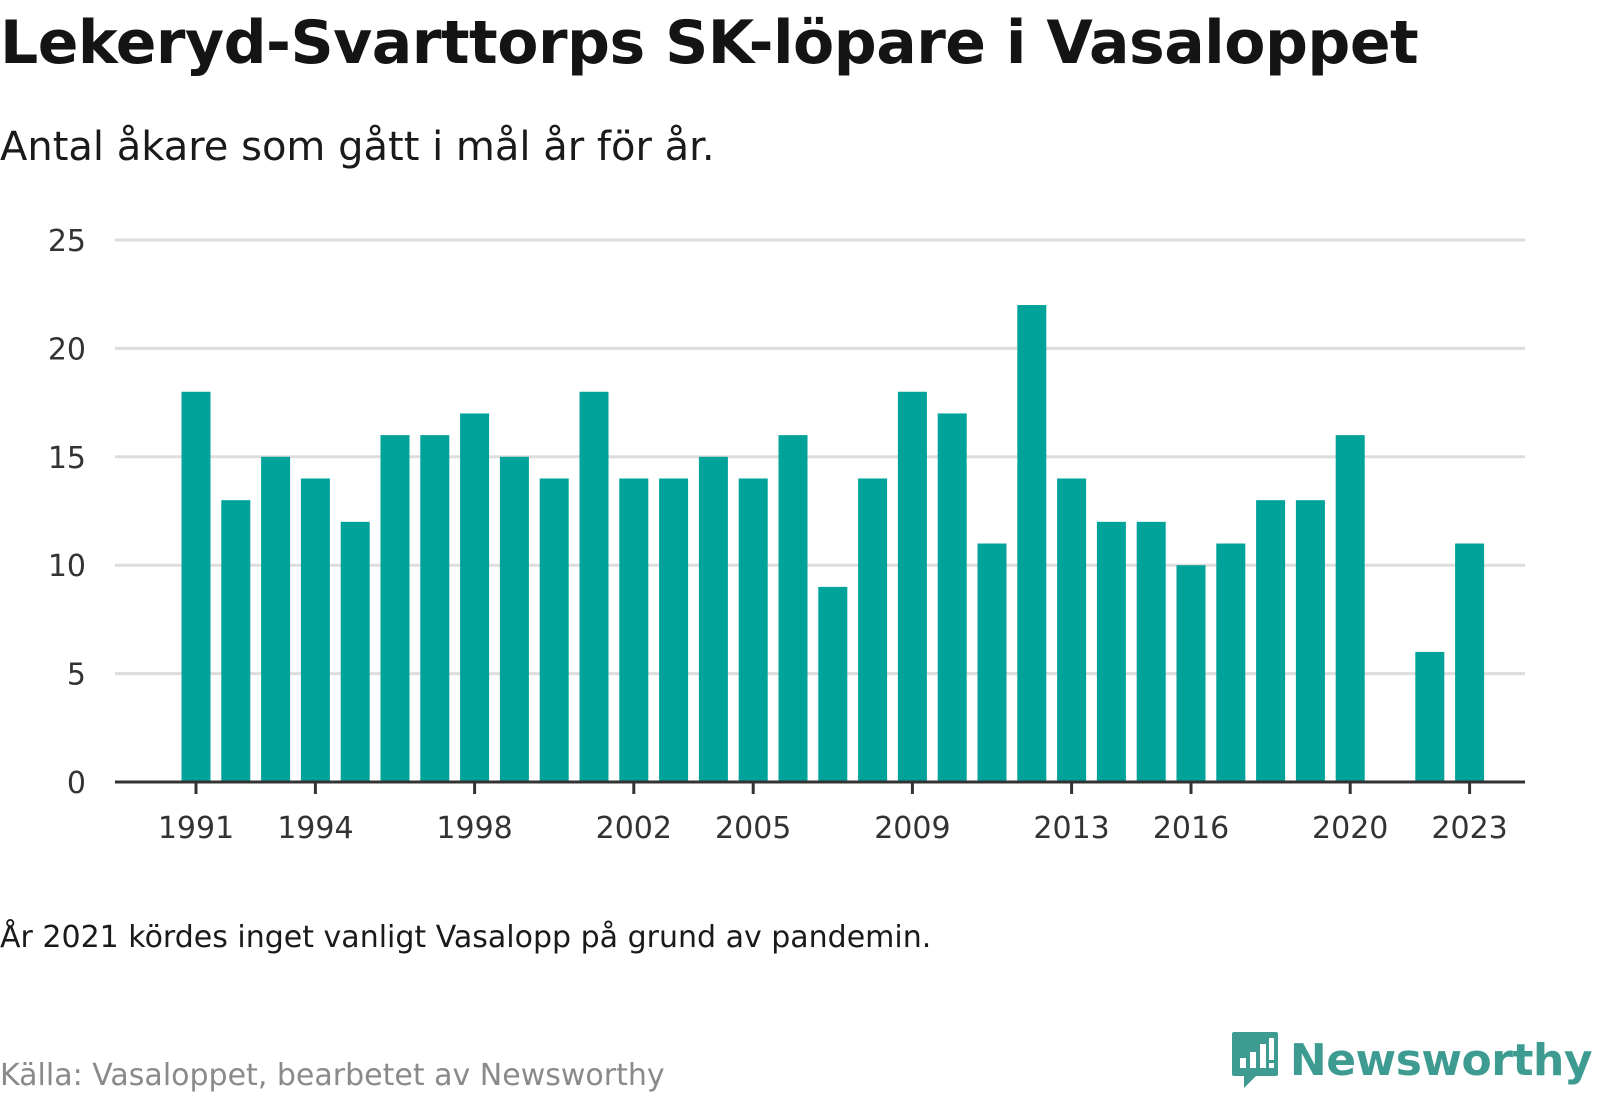 This screenshot has height=1100, width=1600. I want to click on bar-2013, so click(1072, 630).